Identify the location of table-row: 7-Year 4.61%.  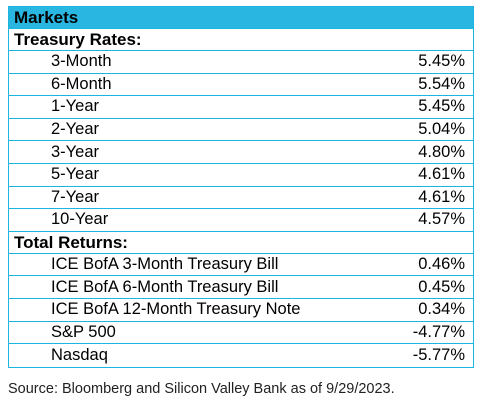
(241, 198).